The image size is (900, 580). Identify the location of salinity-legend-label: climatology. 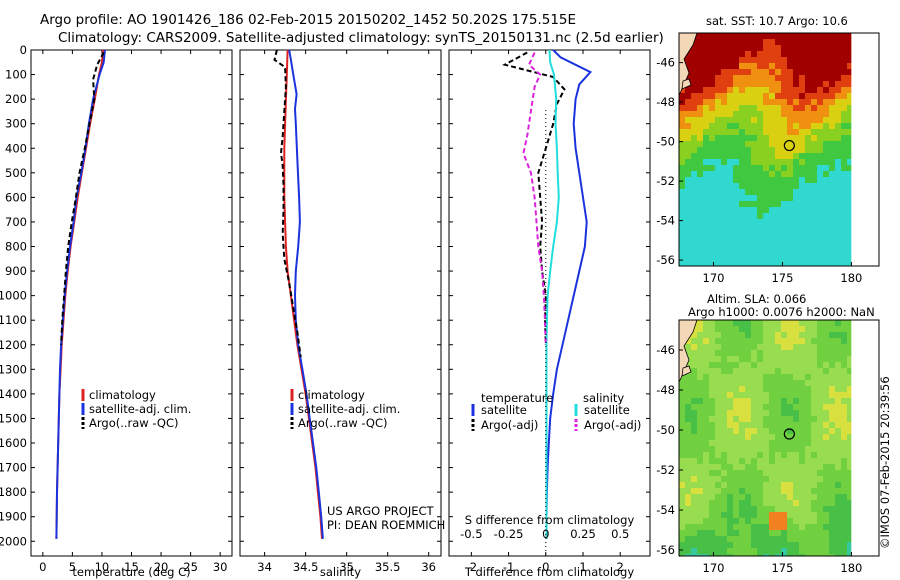
(331, 395).